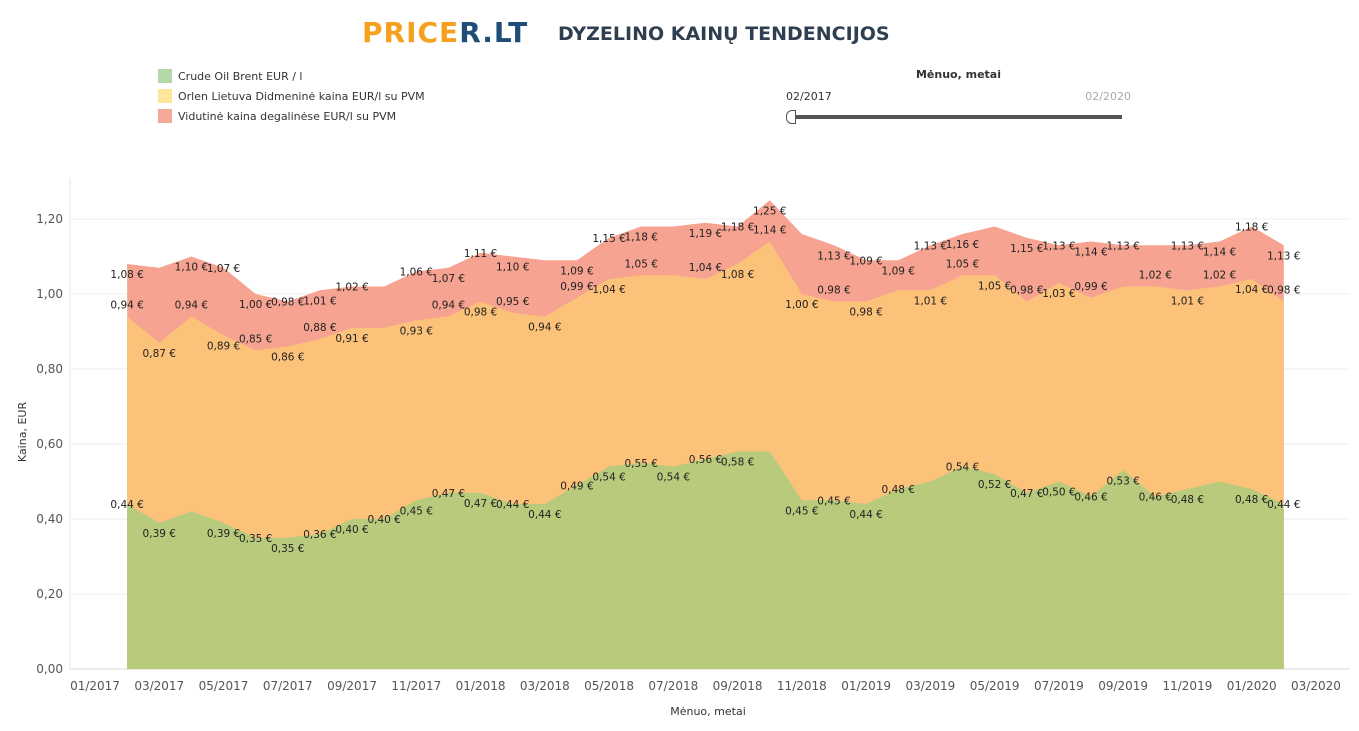  What do you see at coordinates (291, 116) in the screenshot?
I see `legend-item-average: Vidutinė kaina degalinėse EUR/l su PVM` at bounding box center [291, 116].